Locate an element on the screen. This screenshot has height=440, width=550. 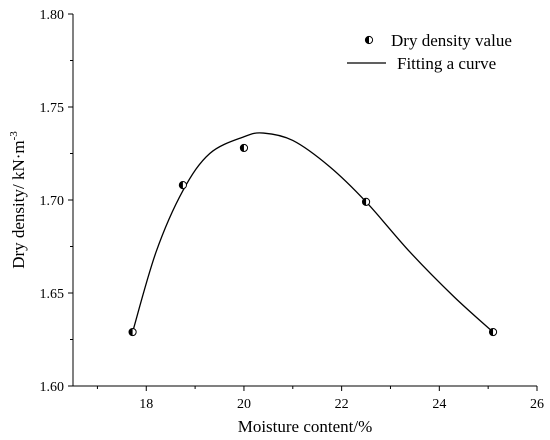
legend-label-dry-density: Dry density value is located at coordinates (451, 40).